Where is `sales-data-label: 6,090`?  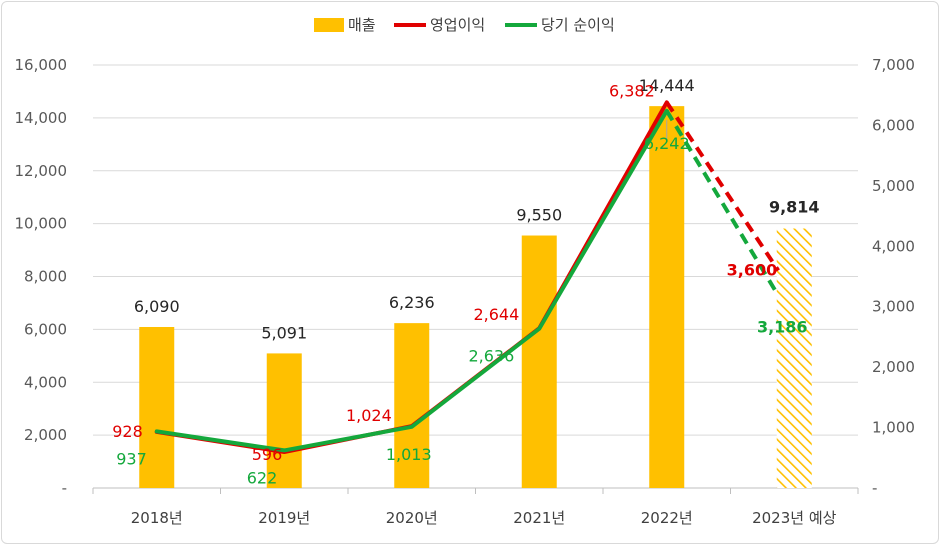
sales-data-label: 6,090 is located at coordinates (157, 306).